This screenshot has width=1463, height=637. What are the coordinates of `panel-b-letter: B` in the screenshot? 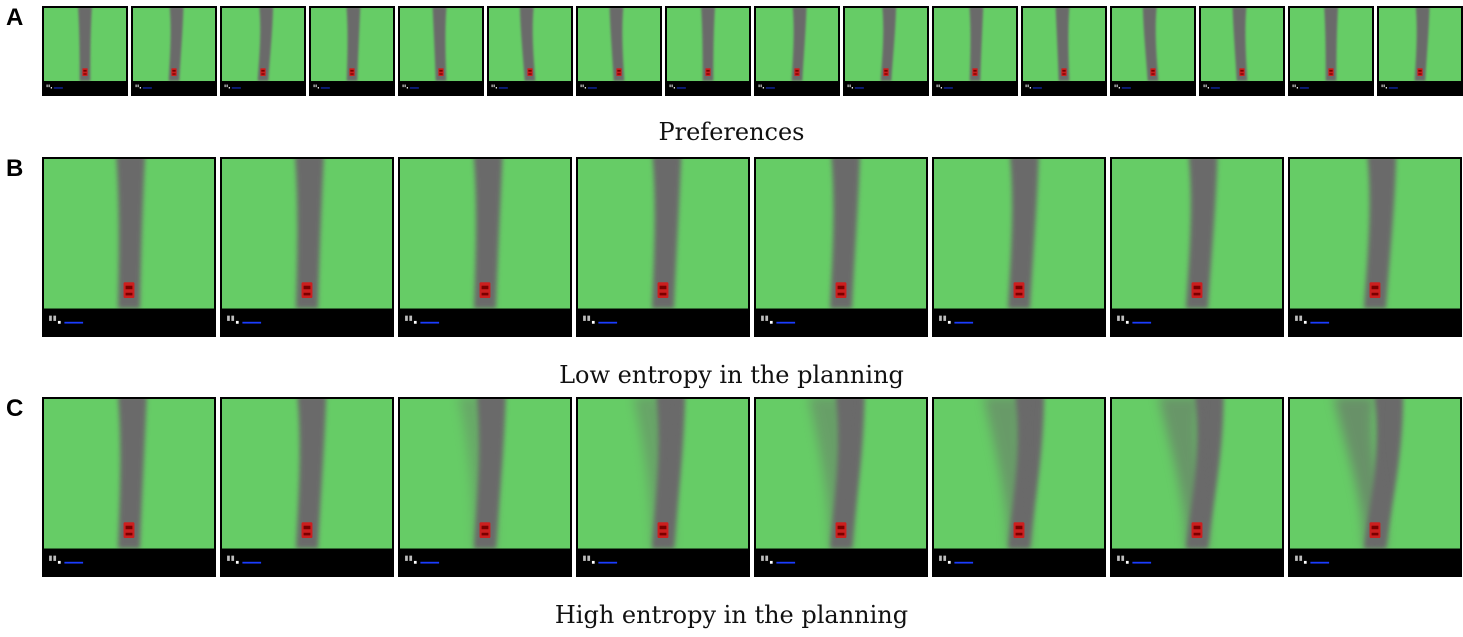 It's located at (15, 168).